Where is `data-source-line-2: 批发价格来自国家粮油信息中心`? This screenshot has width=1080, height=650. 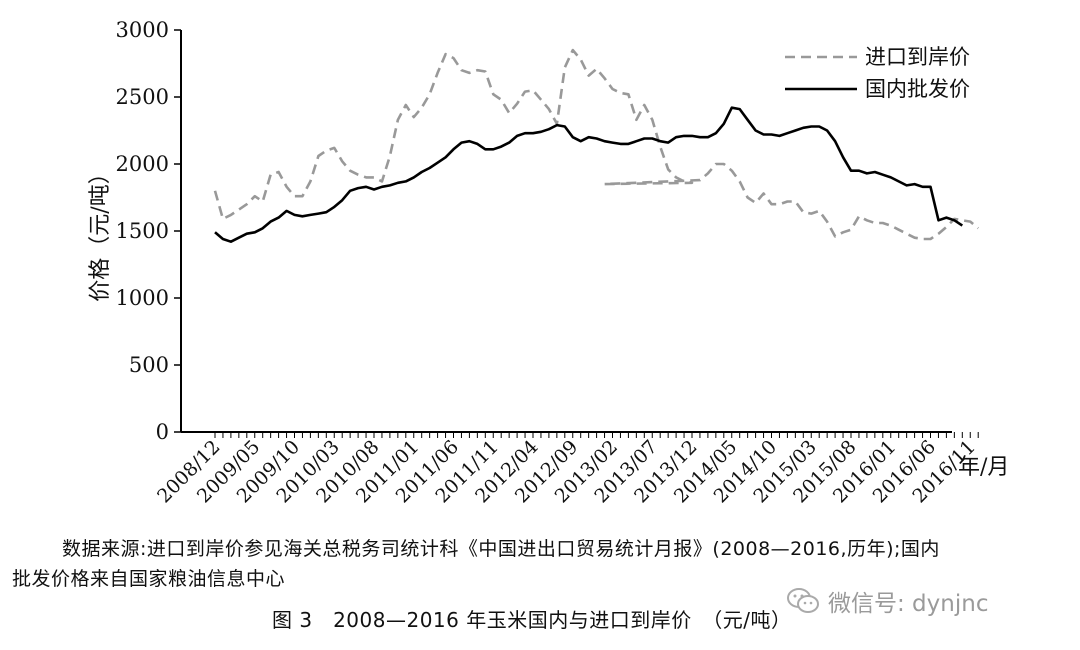
data-source-line-2: 批发价格来自国家粮油信息中心 is located at coordinates (149, 579).